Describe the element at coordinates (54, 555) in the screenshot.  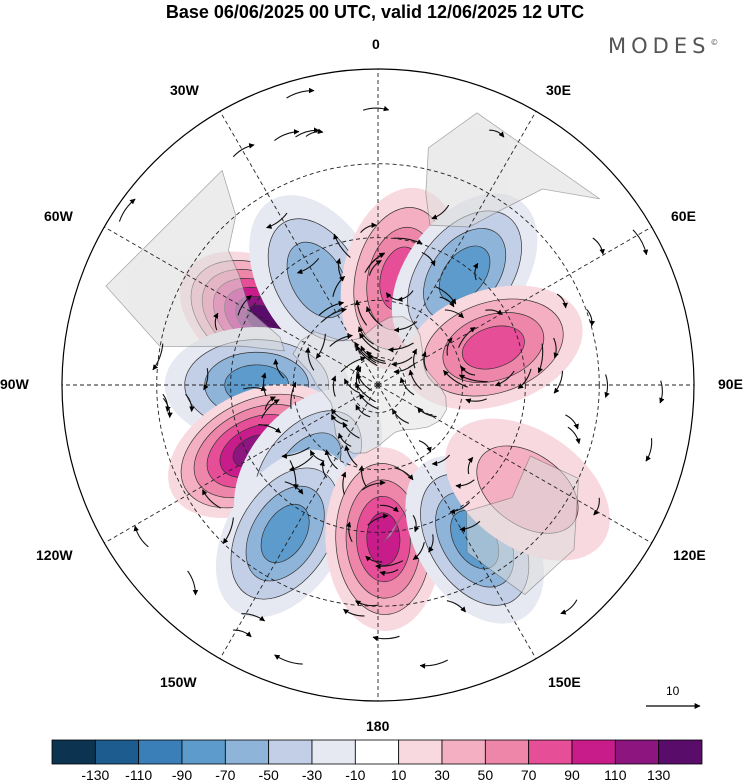
I see `lon-label-120w: 120W` at that location.